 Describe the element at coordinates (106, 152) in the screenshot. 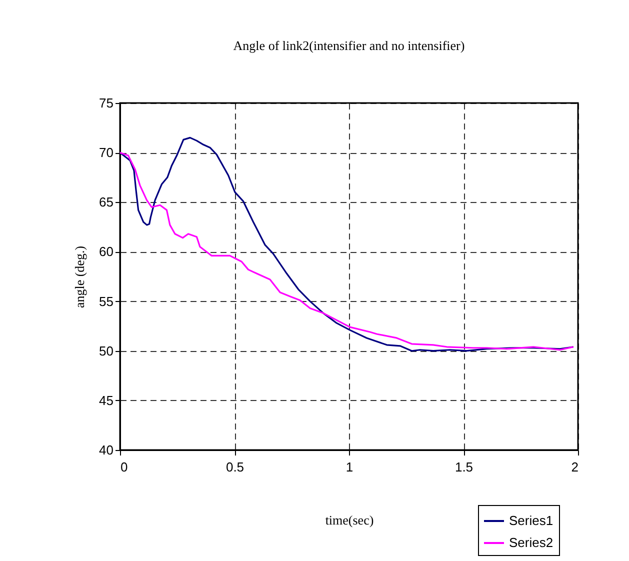

I see `y-tick-label: 70` at that location.